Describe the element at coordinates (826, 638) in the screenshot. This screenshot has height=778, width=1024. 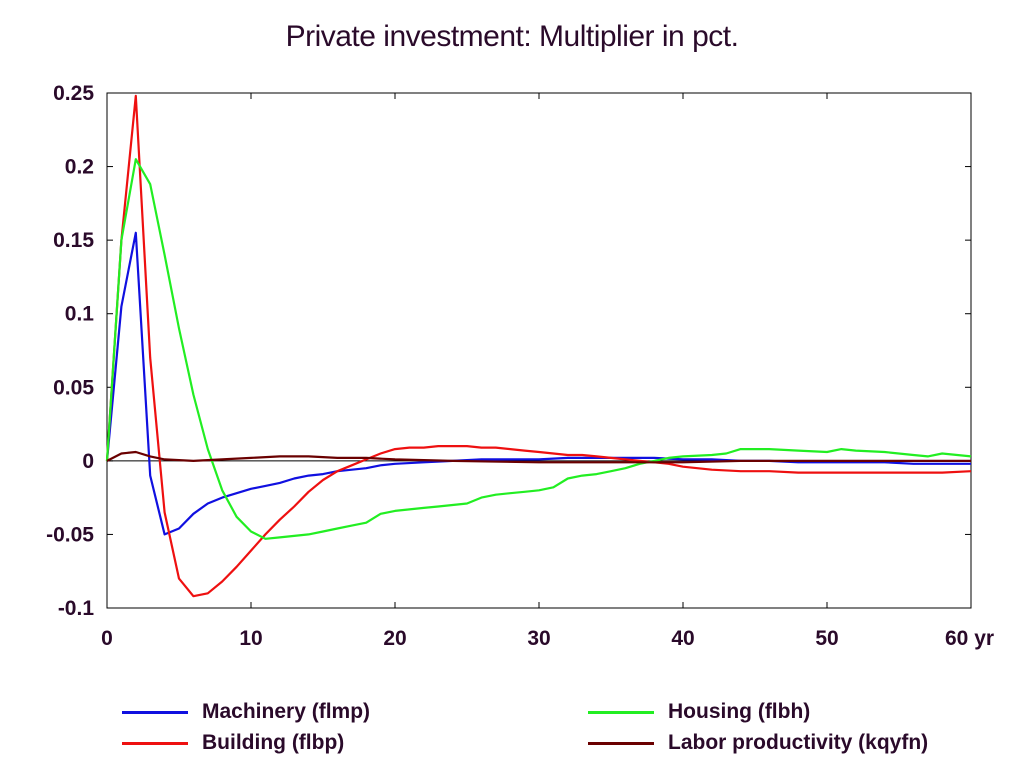
I see `x-tick-label: 50` at that location.